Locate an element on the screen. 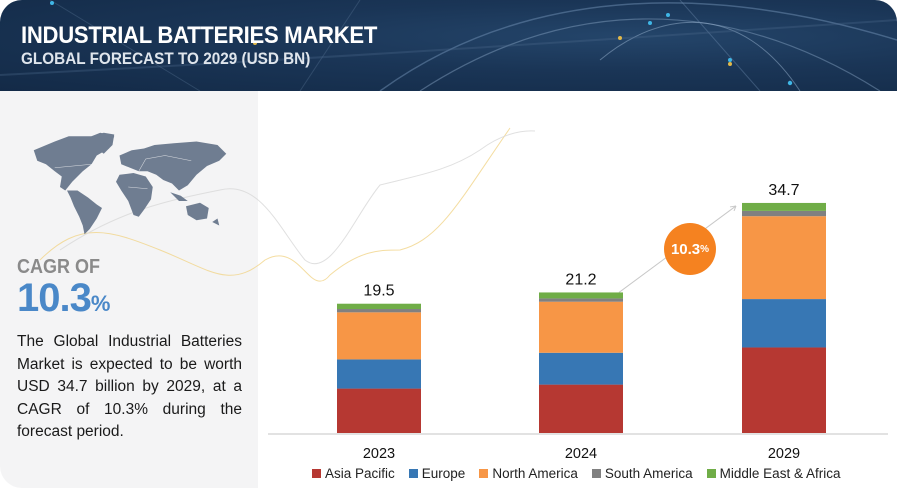  cagr-value: 10.3% is located at coordinates (64, 298).